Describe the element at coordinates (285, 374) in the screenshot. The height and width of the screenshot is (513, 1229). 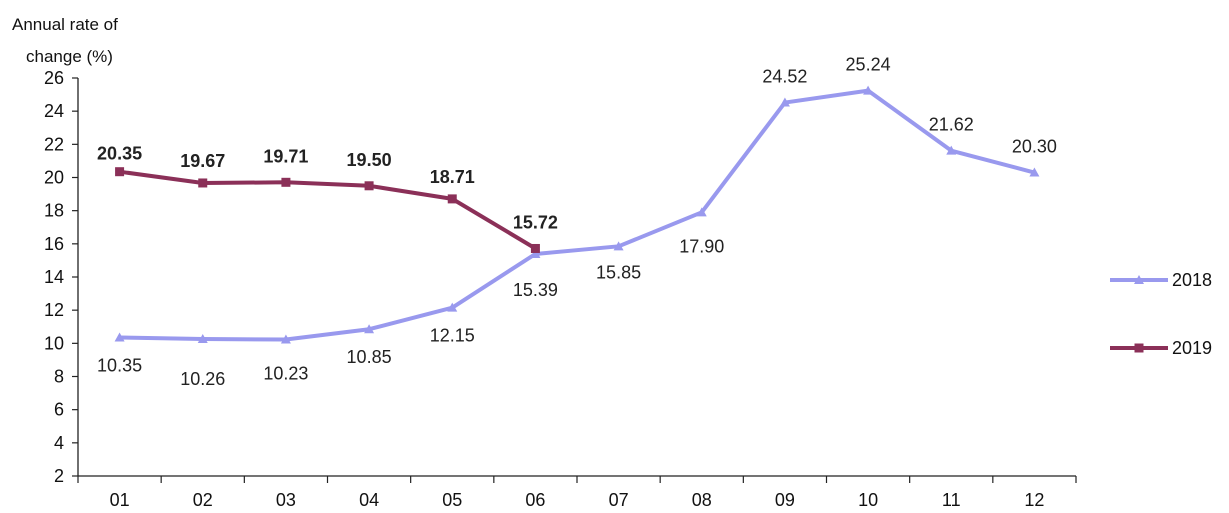
I see `data-label: 10.23` at that location.